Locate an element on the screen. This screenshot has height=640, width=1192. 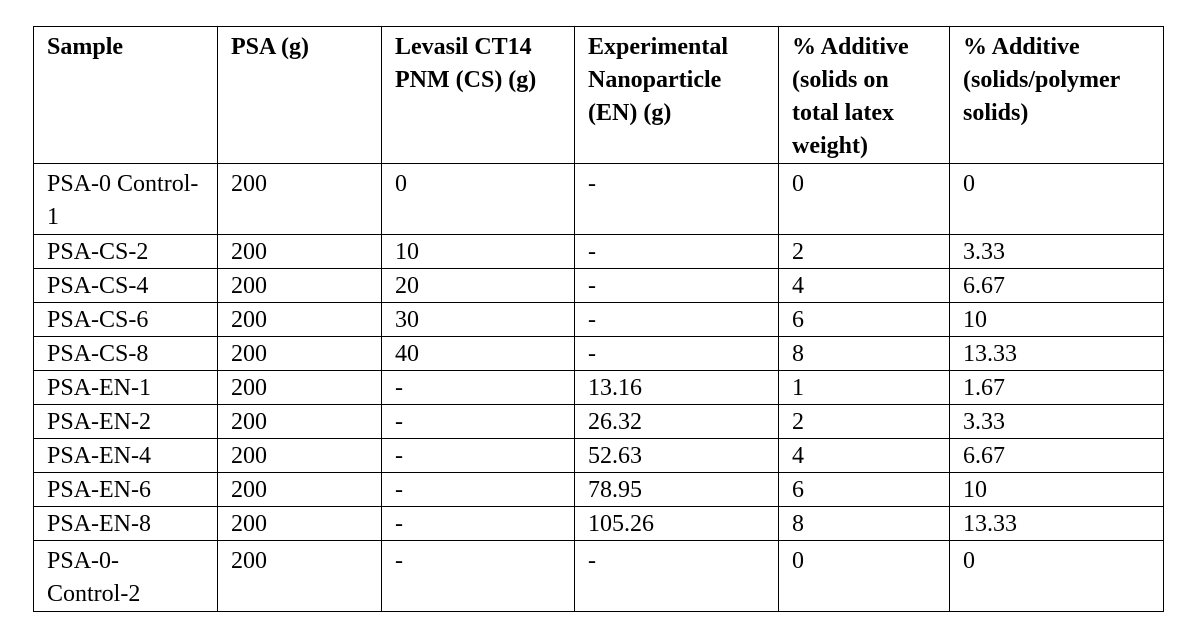
cell-levasil: 0 is located at coordinates (478, 199).